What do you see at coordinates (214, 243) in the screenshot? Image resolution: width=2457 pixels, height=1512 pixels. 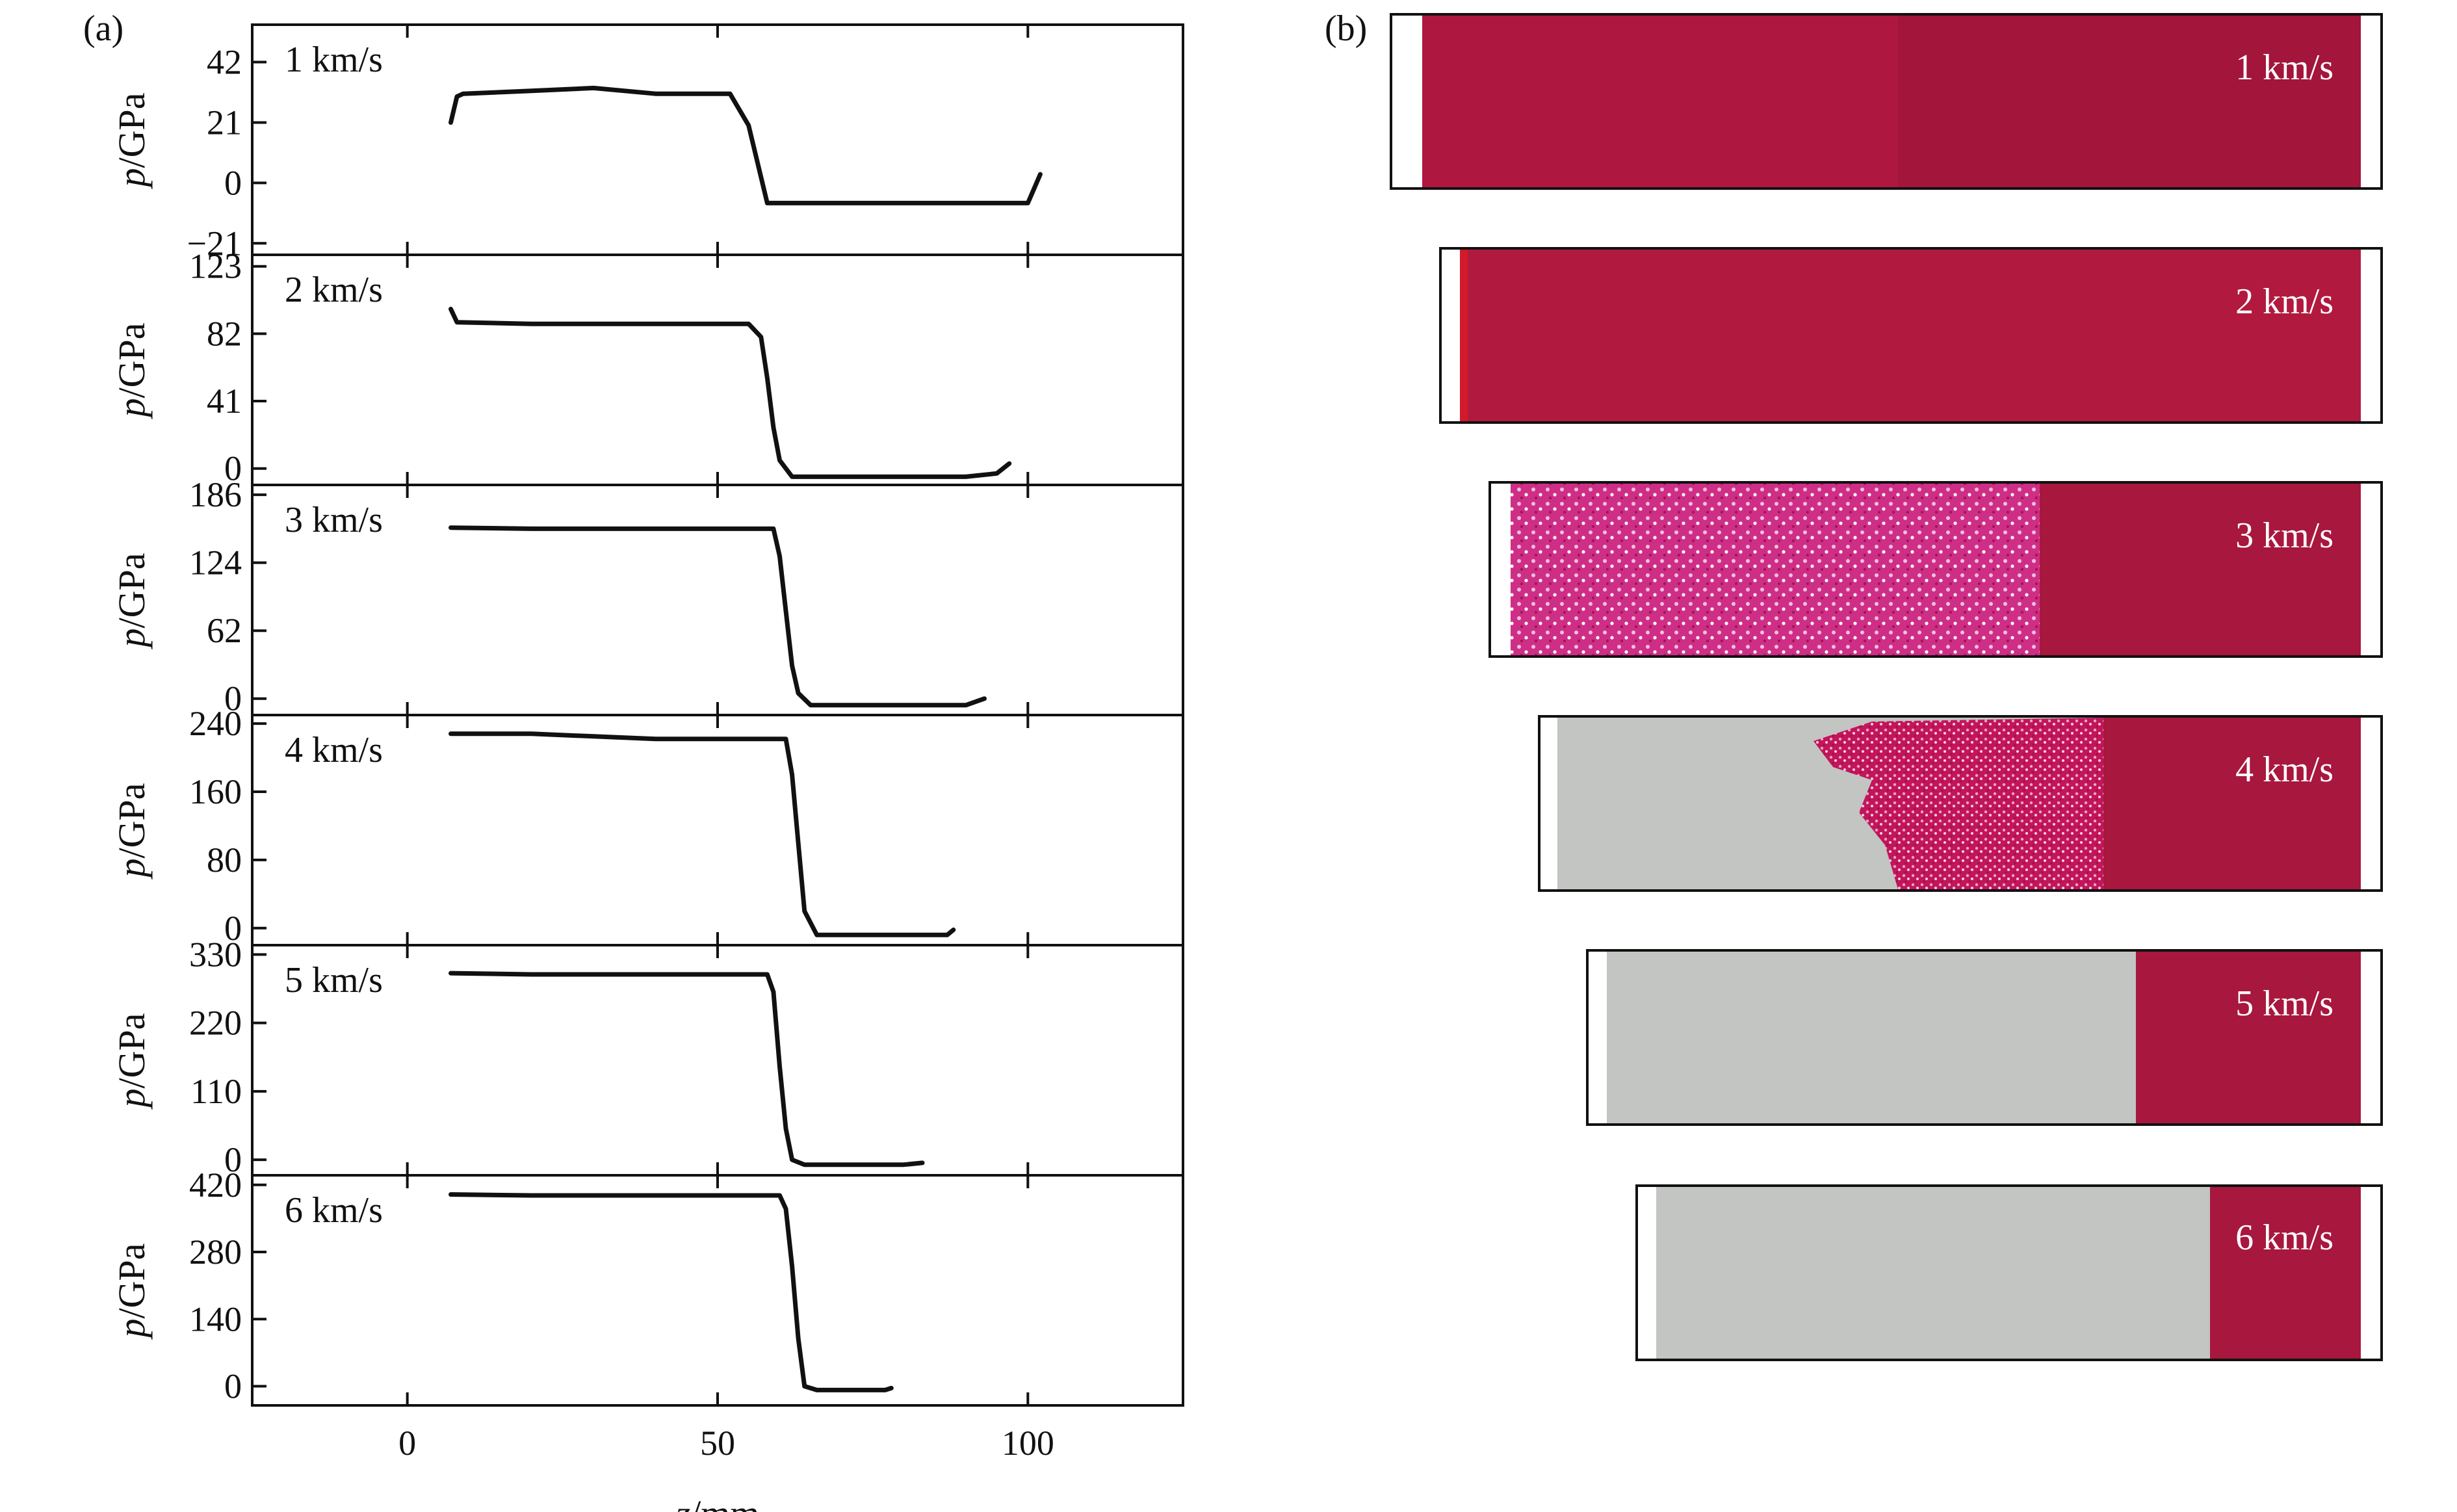 I see `y-tick-label: −21` at bounding box center [214, 243].